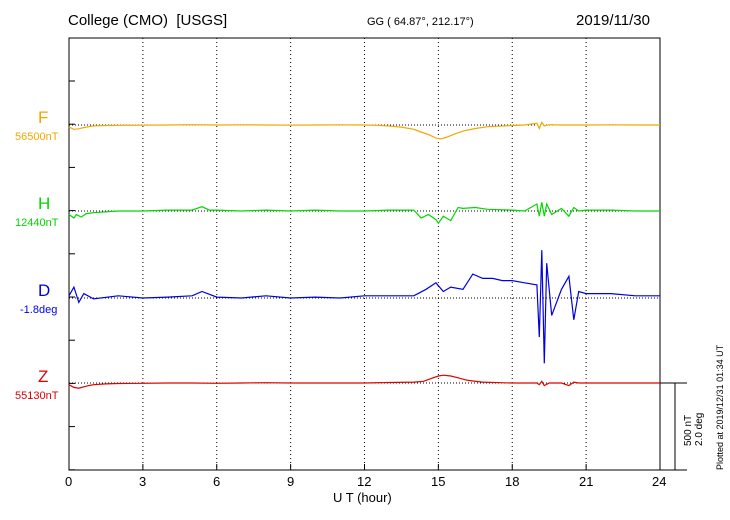  I want to click on baseline-label-z: 55130nT, so click(37, 396).